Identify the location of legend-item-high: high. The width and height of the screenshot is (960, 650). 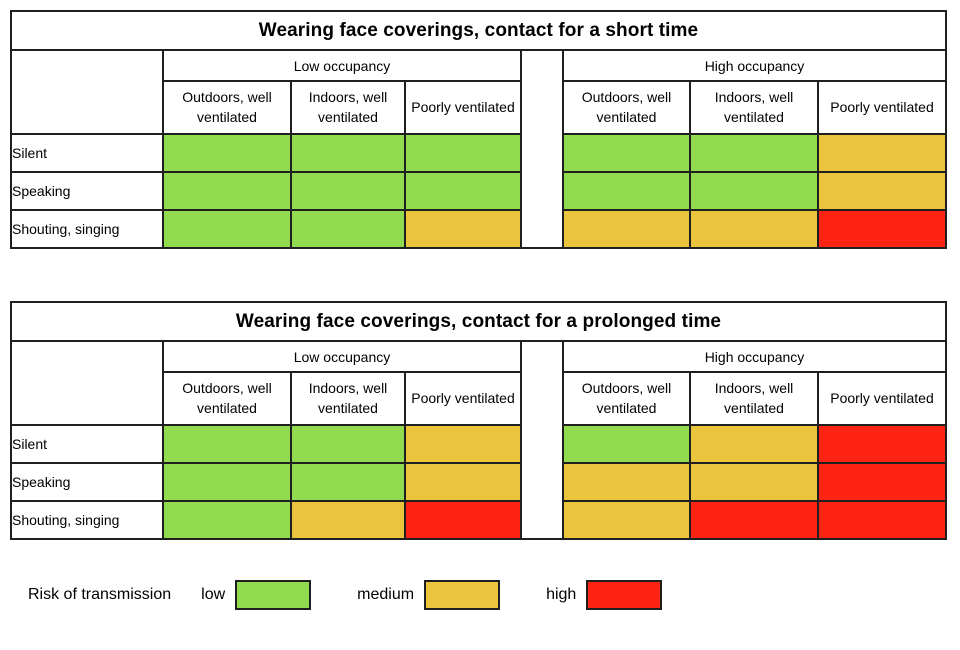
(604, 595).